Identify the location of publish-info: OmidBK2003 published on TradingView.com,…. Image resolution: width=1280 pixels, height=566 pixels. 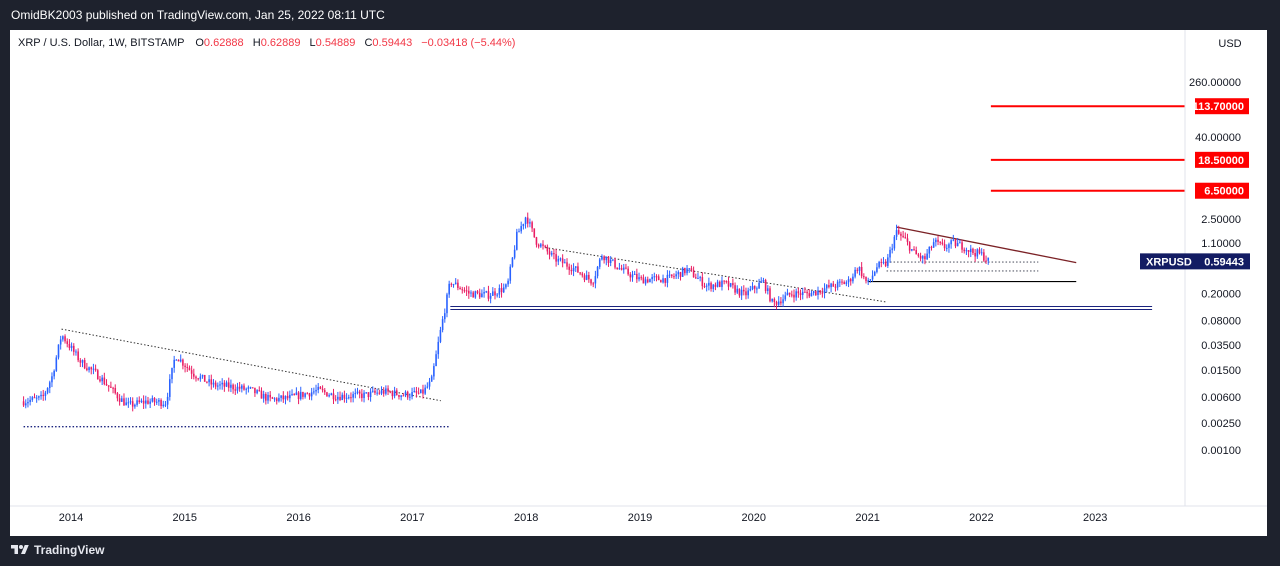
(198, 15).